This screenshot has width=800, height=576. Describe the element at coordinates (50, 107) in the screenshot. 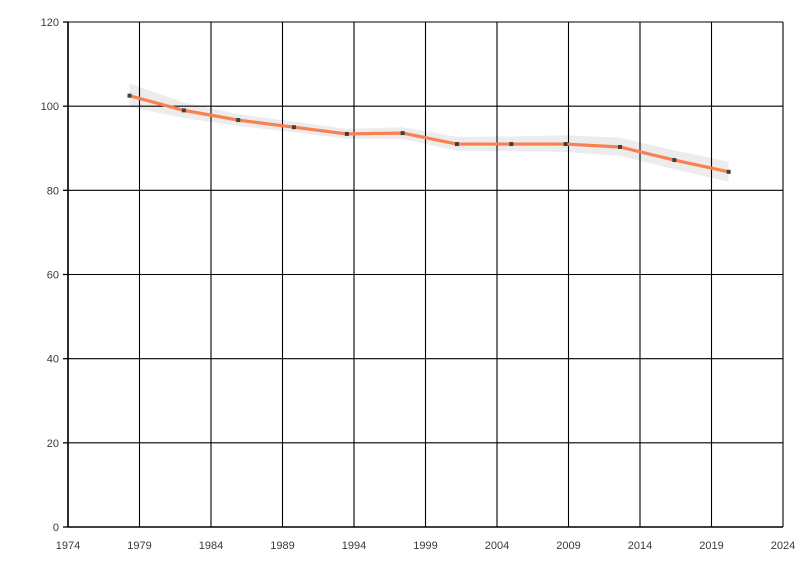

I see `y-axis-tick-label: 100` at that location.